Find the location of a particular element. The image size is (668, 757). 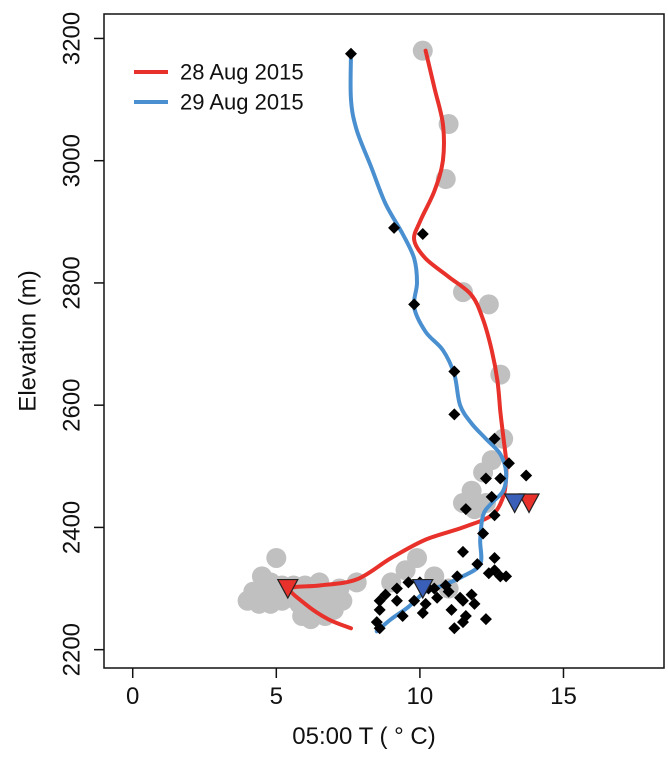

x-tick-label-3: 15 is located at coordinates (563, 696).